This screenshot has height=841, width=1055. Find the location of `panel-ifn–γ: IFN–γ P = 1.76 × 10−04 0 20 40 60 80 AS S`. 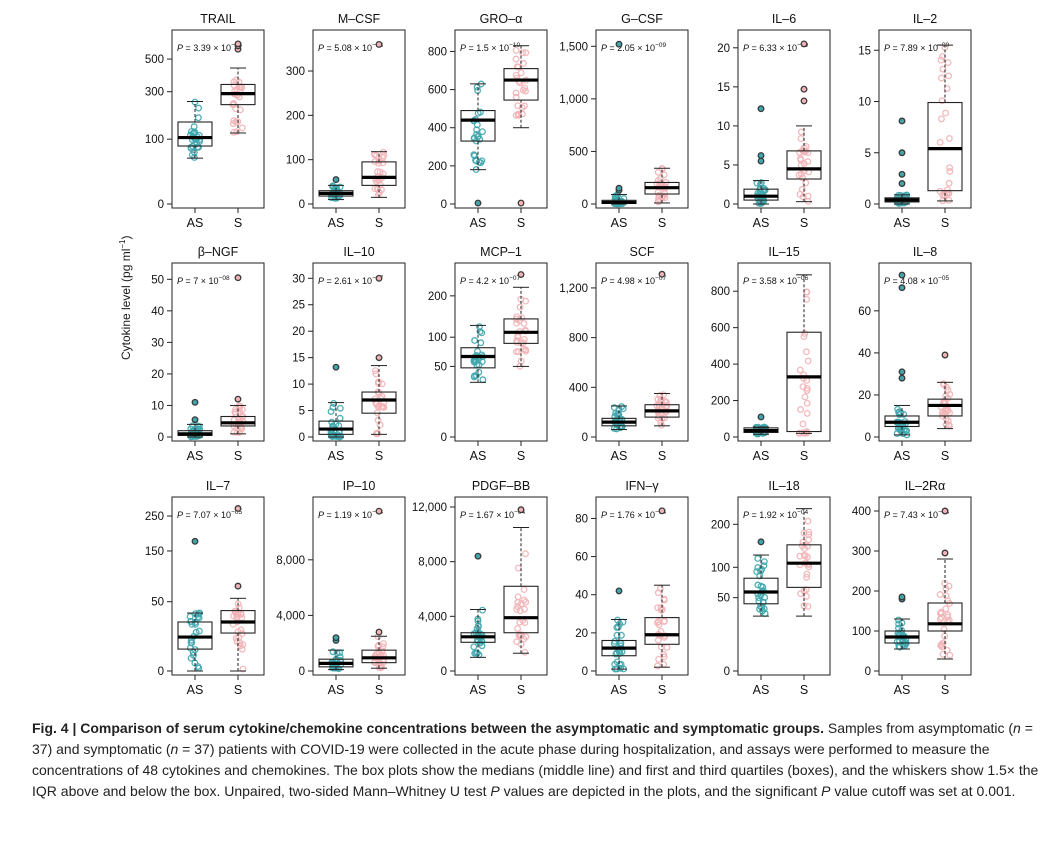

panel-ifn–γ: IFN–γ P = 1.76 × 10−04 0 20 40 60 80 AS S is located at coordinates (632, 588).